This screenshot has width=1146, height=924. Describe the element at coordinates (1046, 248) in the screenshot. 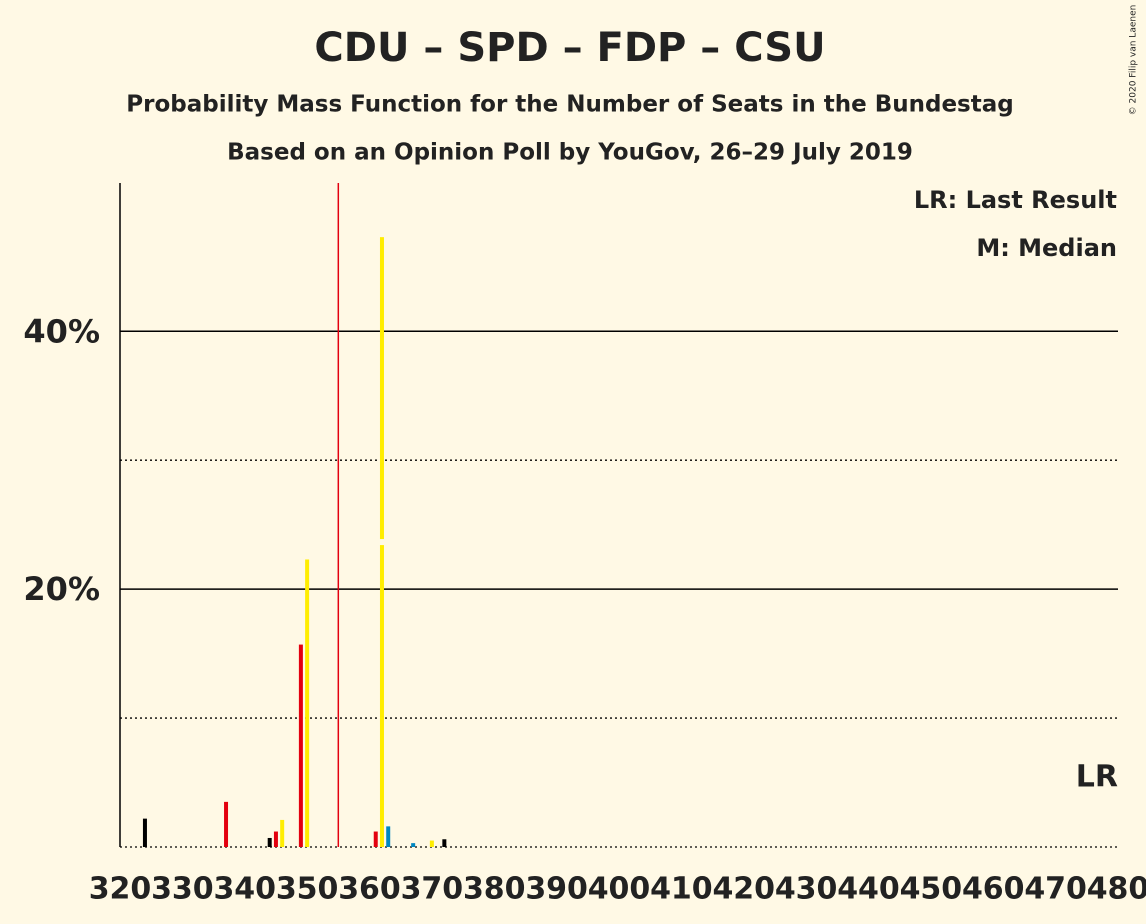

I see `legend-entry: M: Median` at that location.